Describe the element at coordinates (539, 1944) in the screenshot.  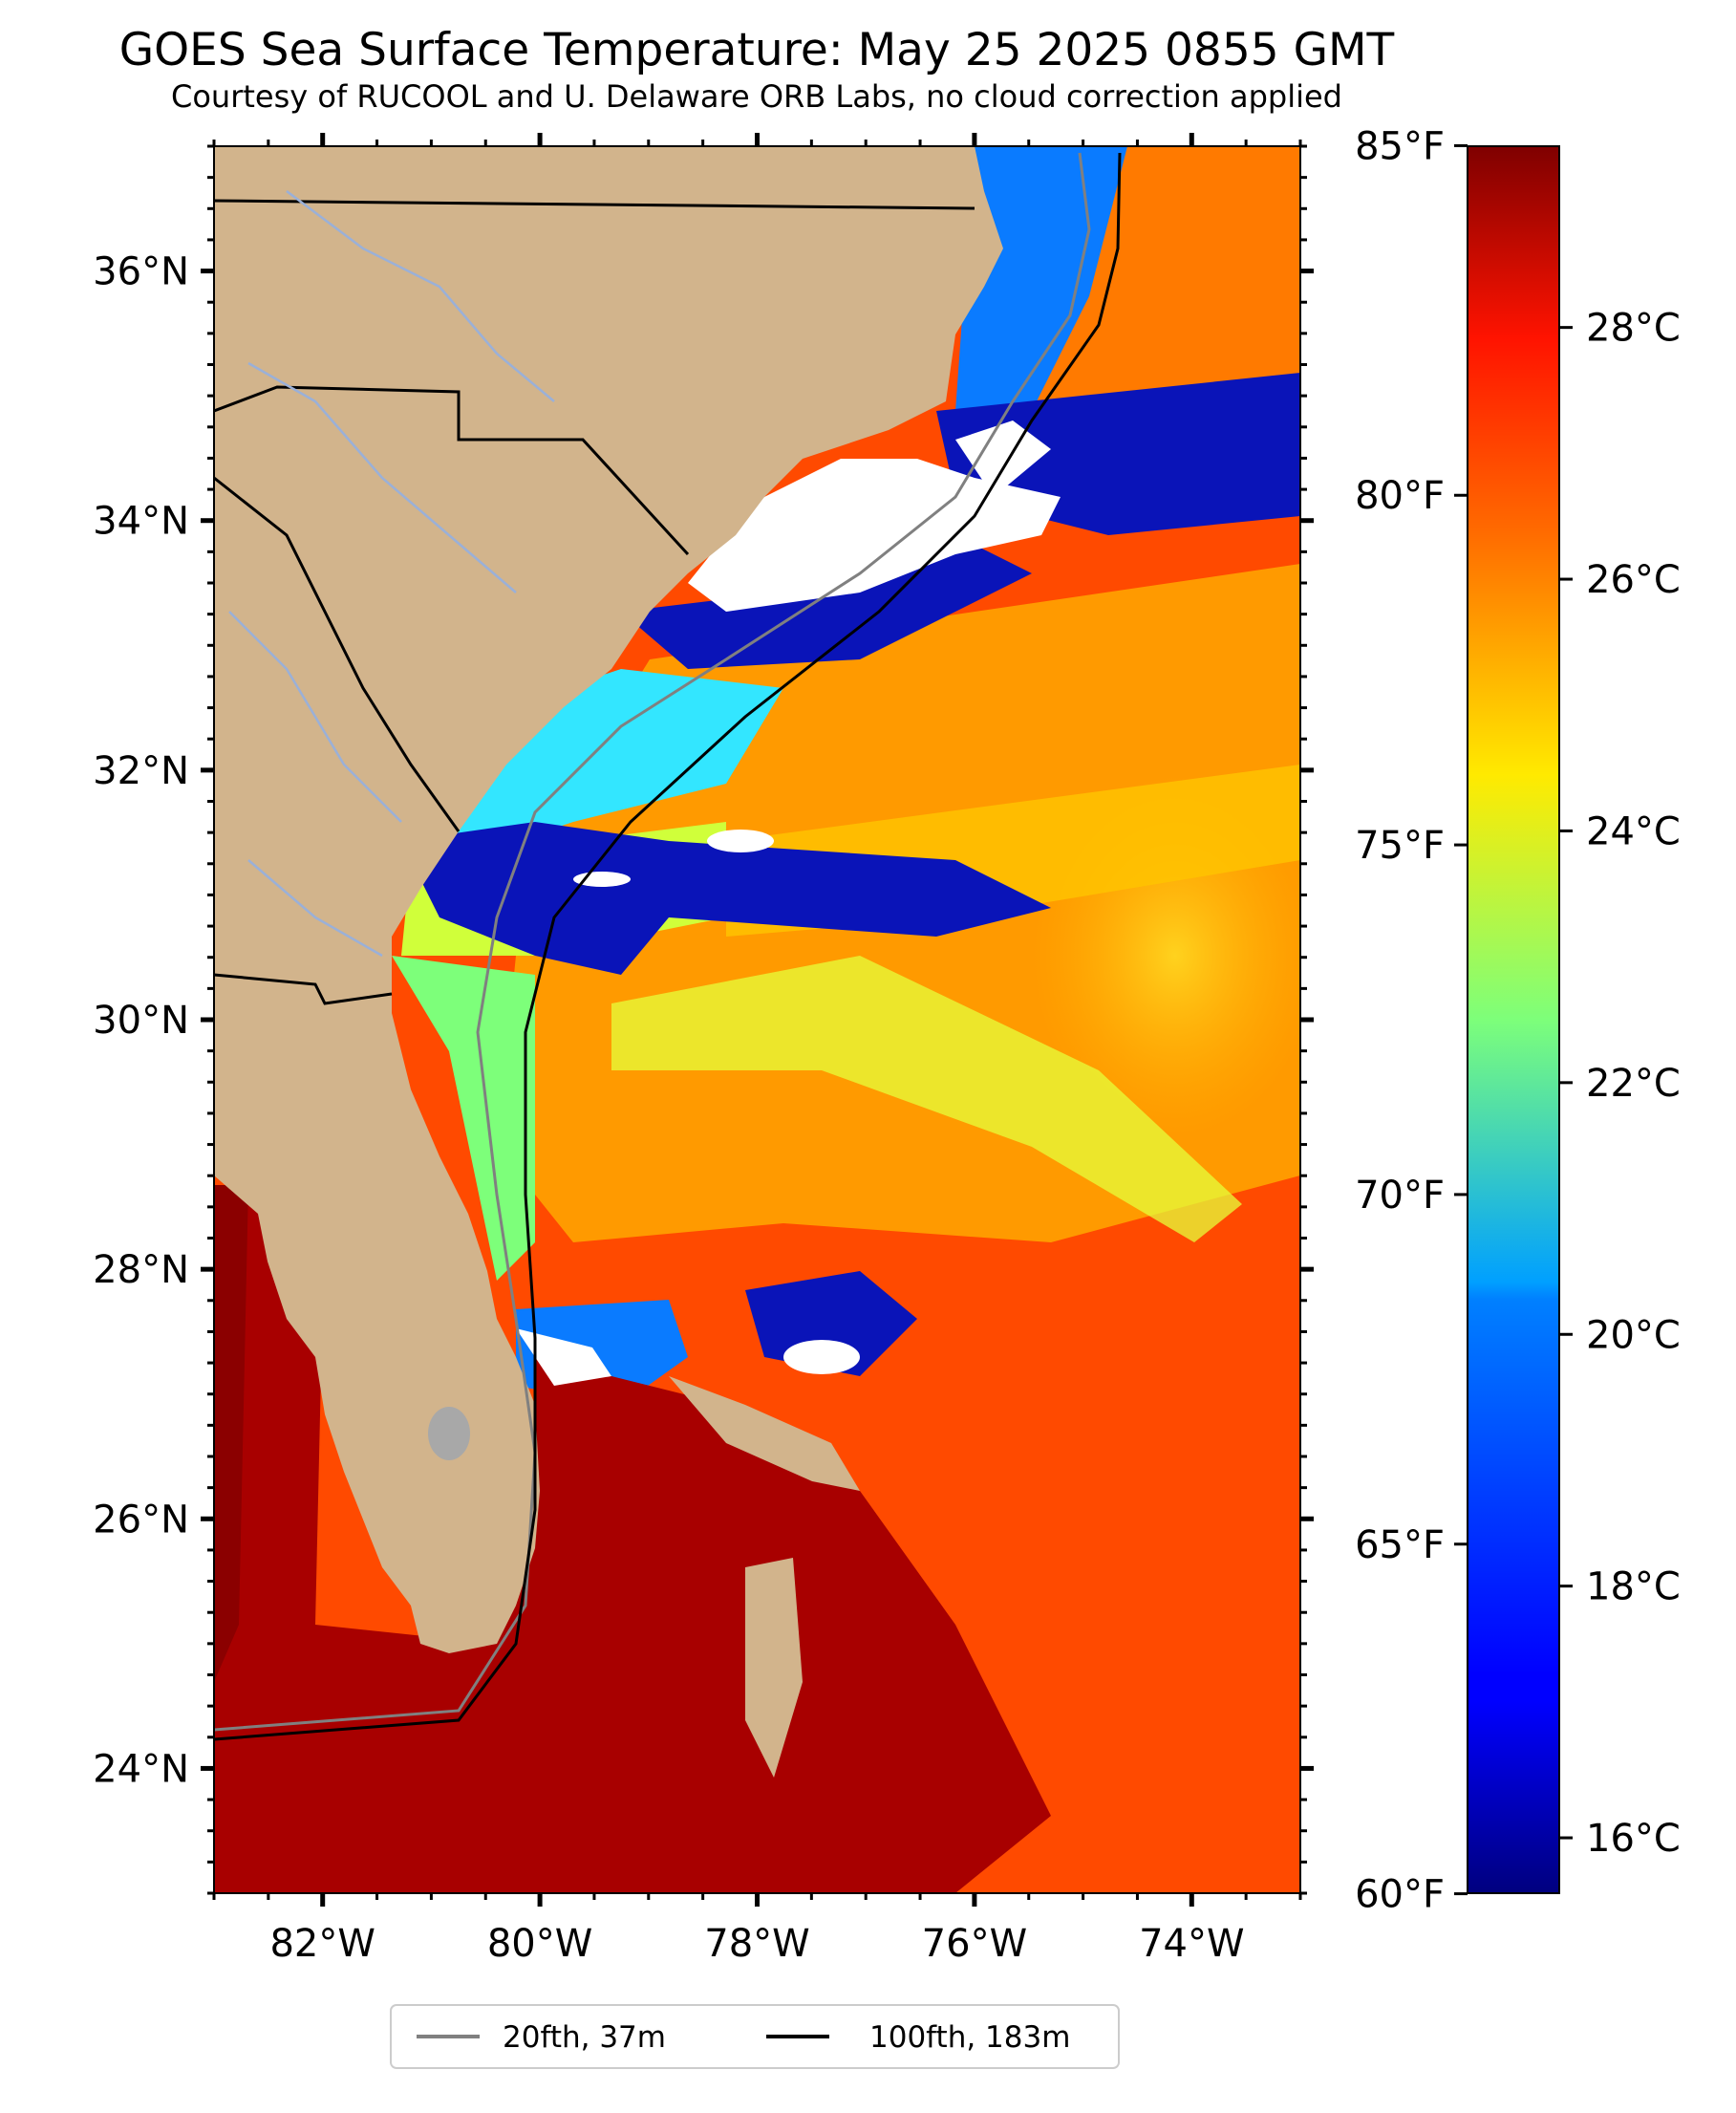
I see `lon-tick-label: 80°W` at that location.